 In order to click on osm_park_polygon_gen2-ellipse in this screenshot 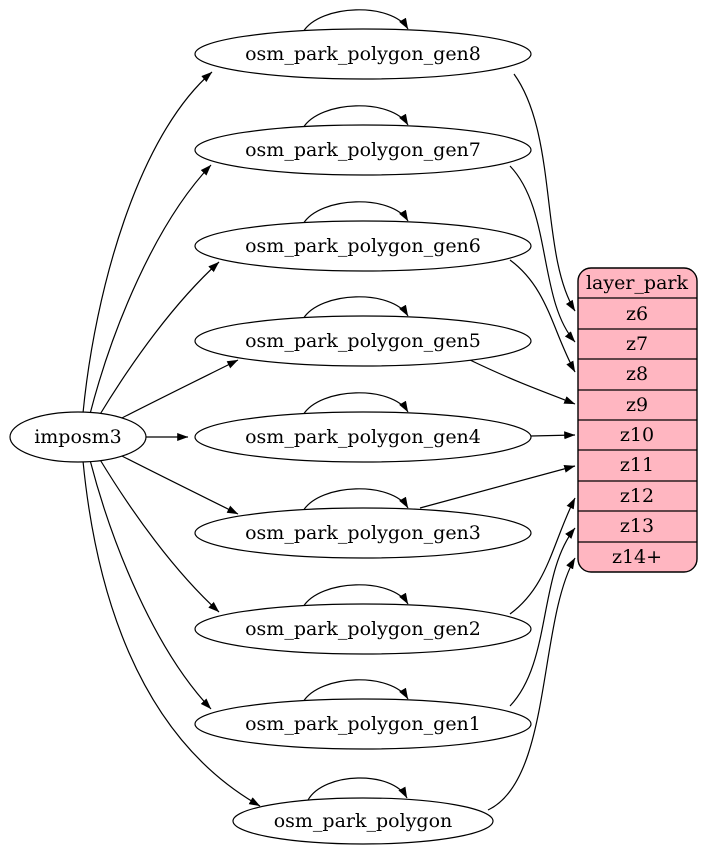, I will do `click(363, 629)`.